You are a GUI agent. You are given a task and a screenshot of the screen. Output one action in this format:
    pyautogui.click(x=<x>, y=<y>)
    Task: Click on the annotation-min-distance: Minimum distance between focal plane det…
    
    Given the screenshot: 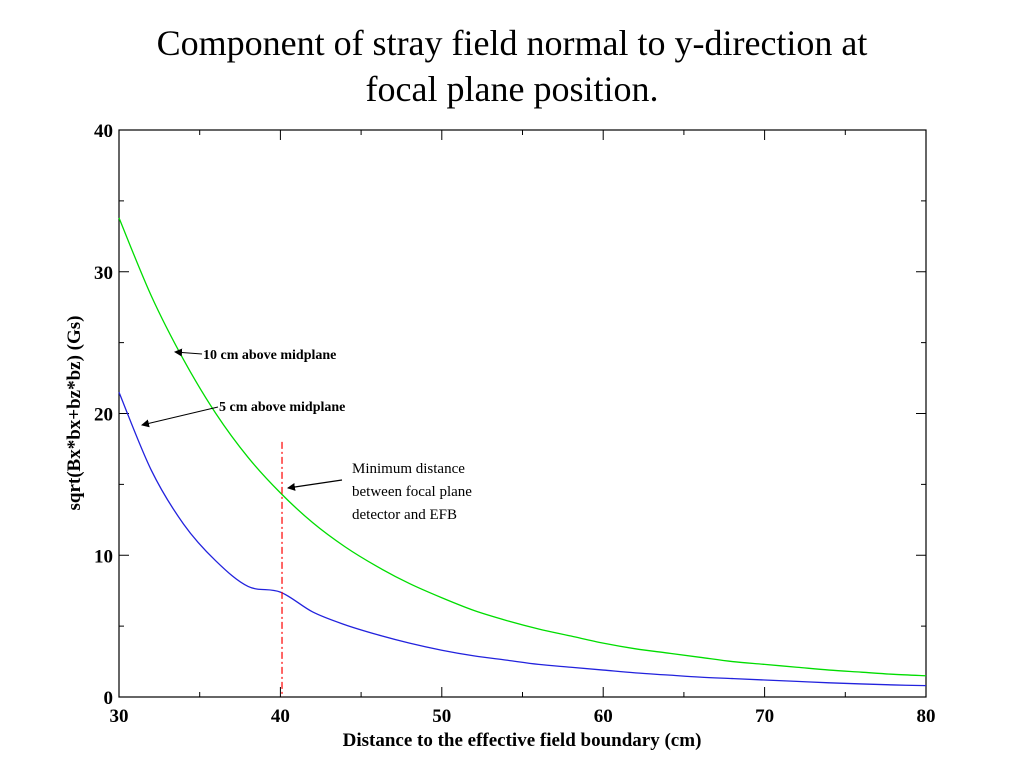 What is the action you would take?
    pyautogui.click(x=379, y=492)
    